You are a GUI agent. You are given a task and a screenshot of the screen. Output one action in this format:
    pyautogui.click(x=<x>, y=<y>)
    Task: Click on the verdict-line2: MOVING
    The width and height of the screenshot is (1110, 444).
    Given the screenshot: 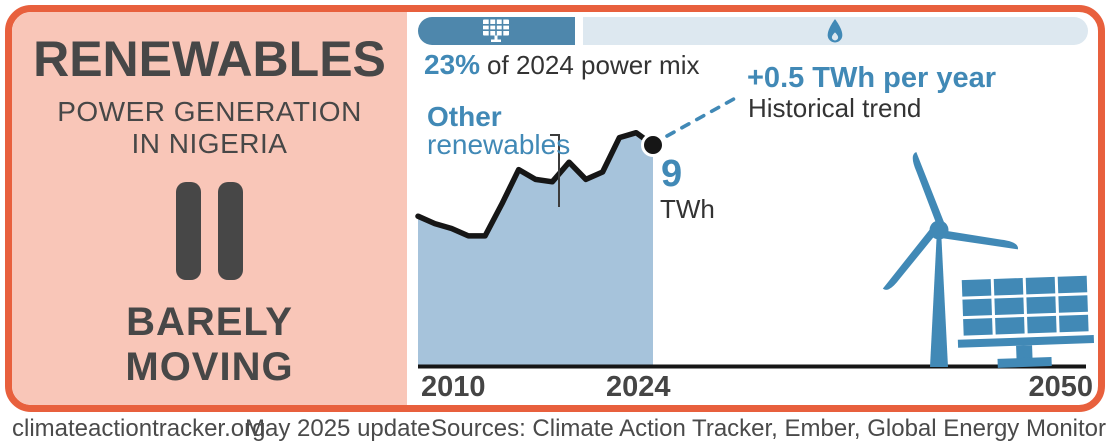 What is the action you would take?
    pyautogui.click(x=209, y=366)
    